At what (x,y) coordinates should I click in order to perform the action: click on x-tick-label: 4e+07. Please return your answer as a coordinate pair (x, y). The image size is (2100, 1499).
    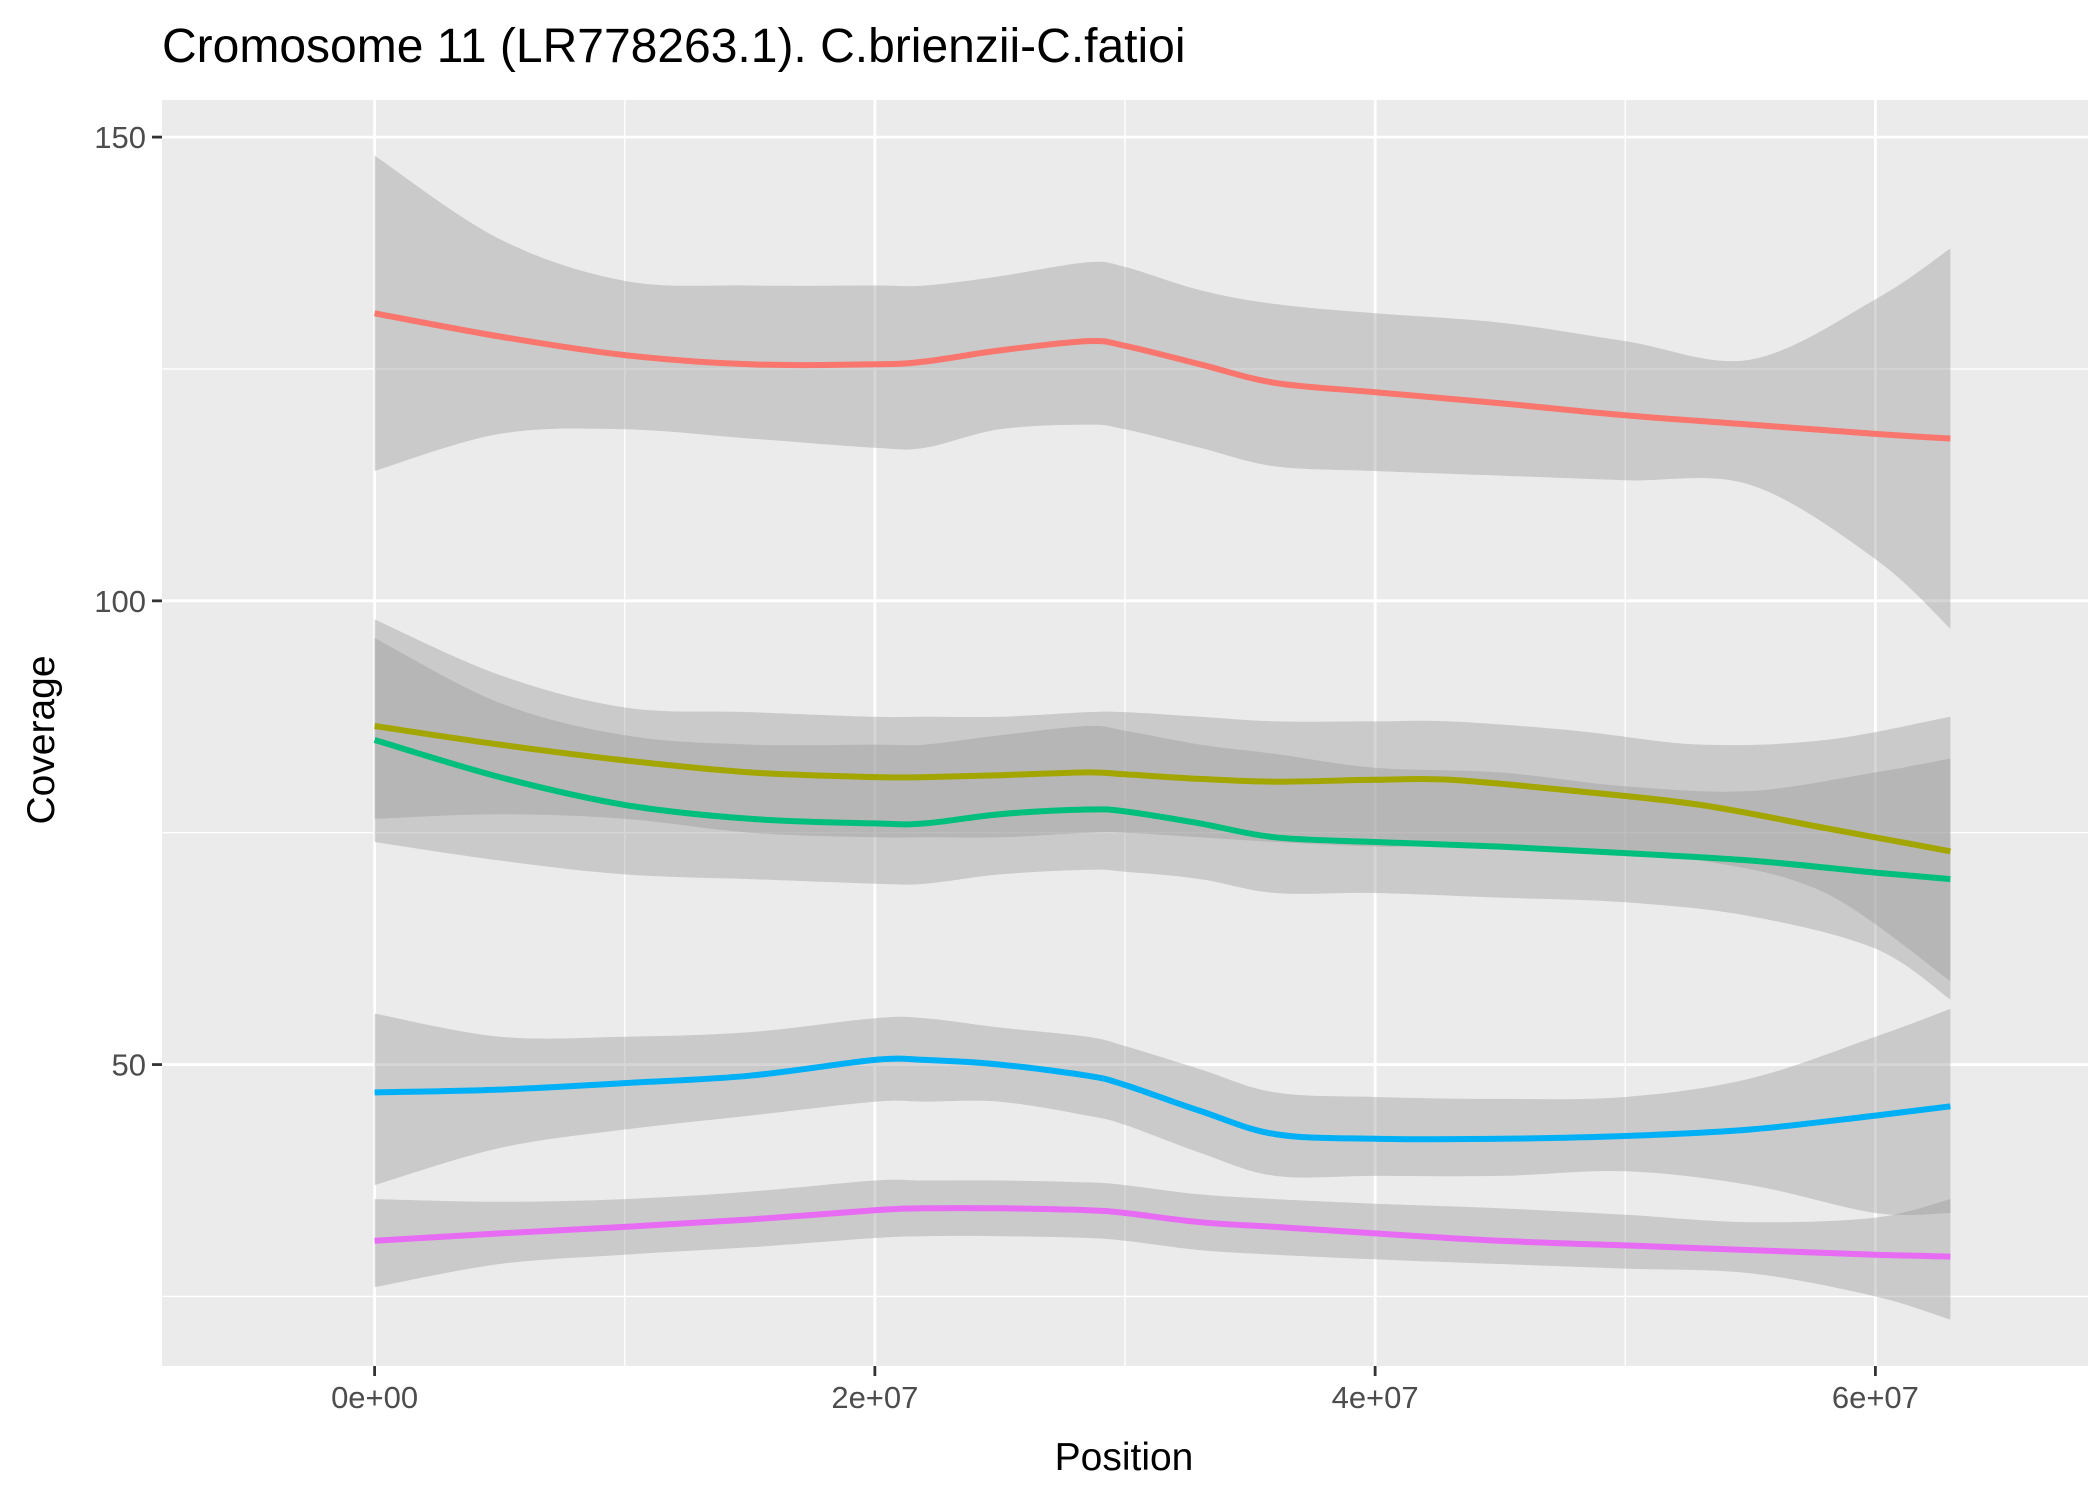
    Looking at the image, I should click on (1375, 1397).